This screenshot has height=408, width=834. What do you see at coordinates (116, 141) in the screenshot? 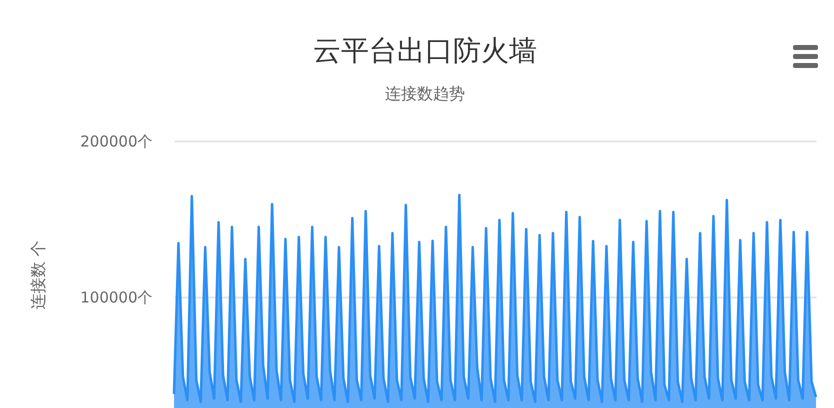
I see `y-tick-label: 200000个` at bounding box center [116, 141].